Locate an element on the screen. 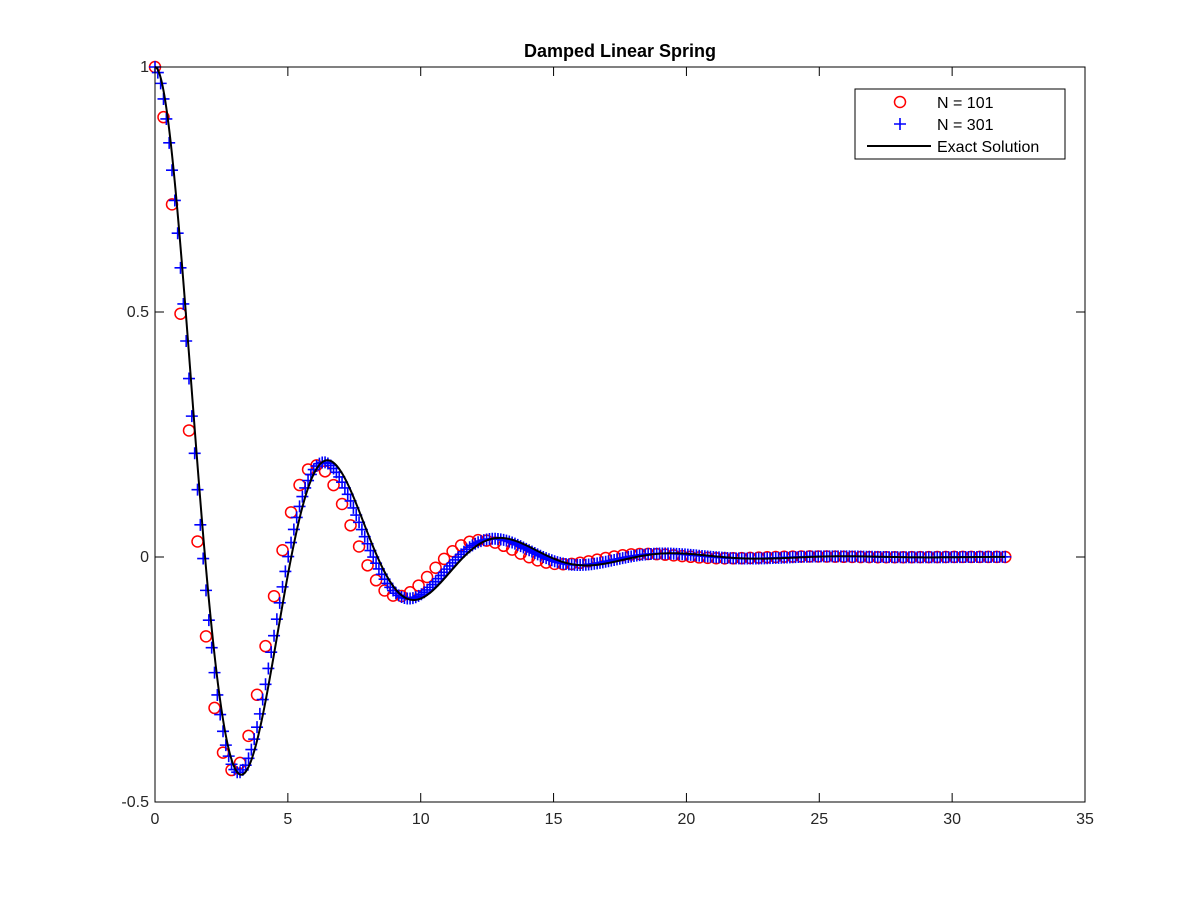  legend-label: Exact Solution is located at coordinates (988, 147).